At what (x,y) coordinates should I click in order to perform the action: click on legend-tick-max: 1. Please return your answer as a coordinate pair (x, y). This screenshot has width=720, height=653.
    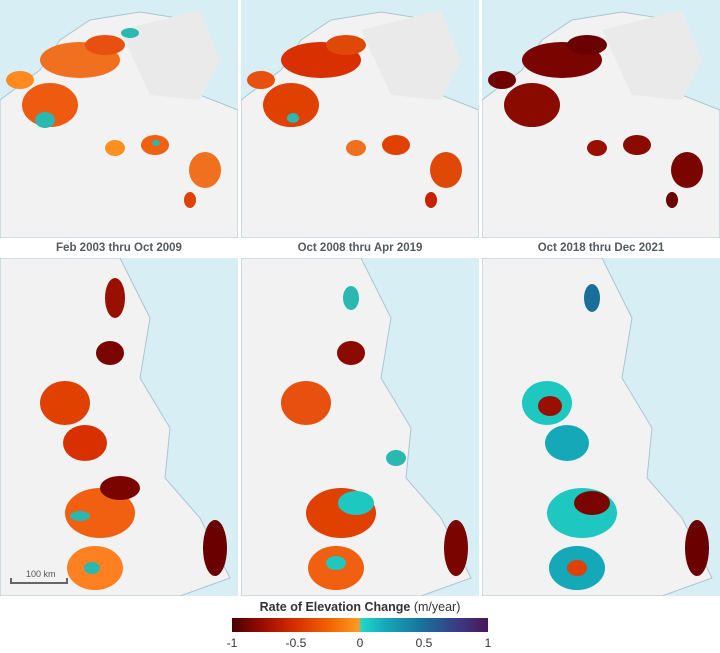
    Looking at the image, I should click on (488, 643).